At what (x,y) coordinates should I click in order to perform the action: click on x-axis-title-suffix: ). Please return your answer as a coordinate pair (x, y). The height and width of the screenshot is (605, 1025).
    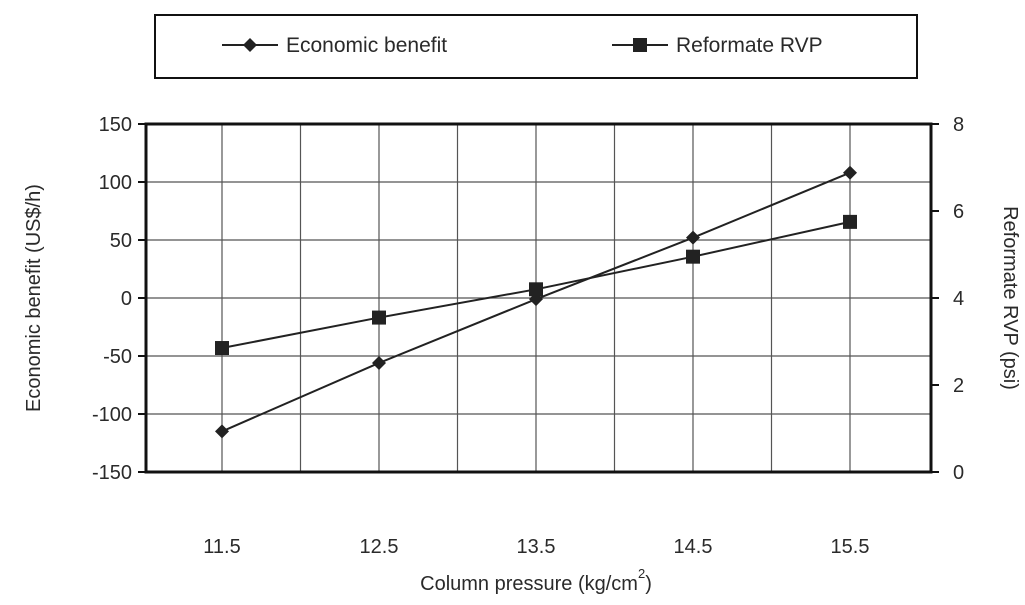
    Looking at the image, I should click on (648, 584).